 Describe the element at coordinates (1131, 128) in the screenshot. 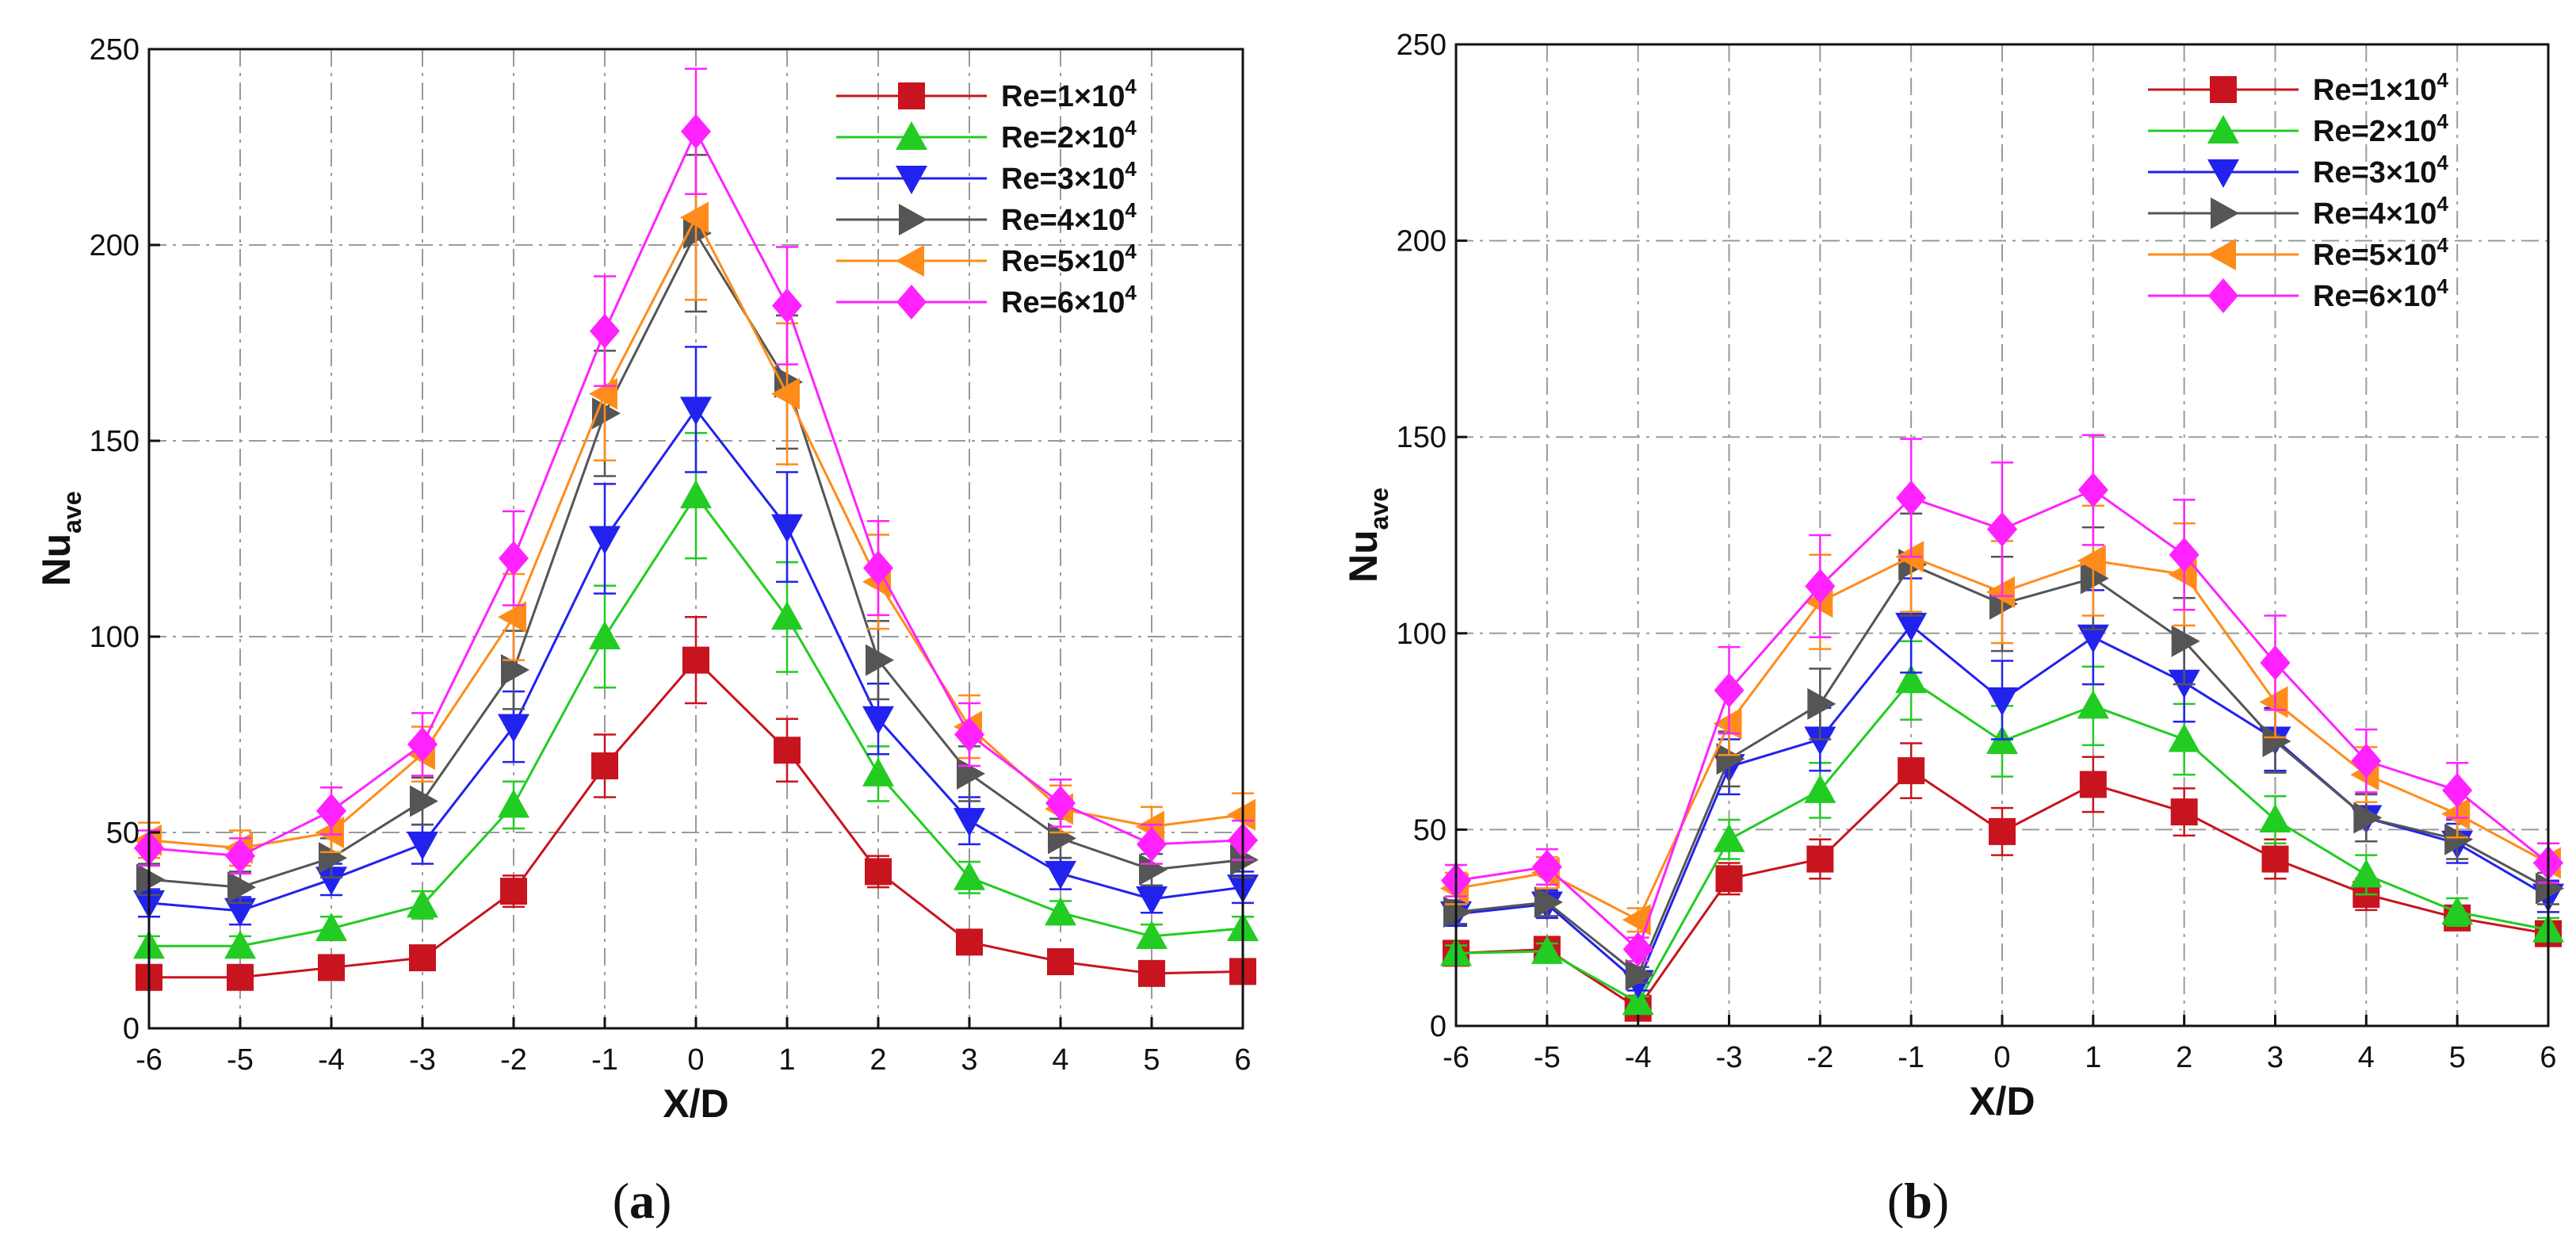

I see `chart-a-legend-label-2-sup: 4` at that location.